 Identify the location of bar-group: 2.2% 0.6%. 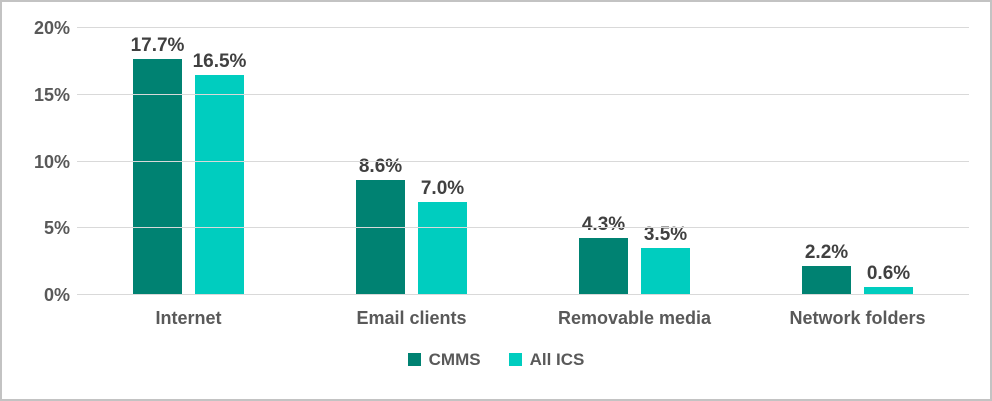
(857, 161).